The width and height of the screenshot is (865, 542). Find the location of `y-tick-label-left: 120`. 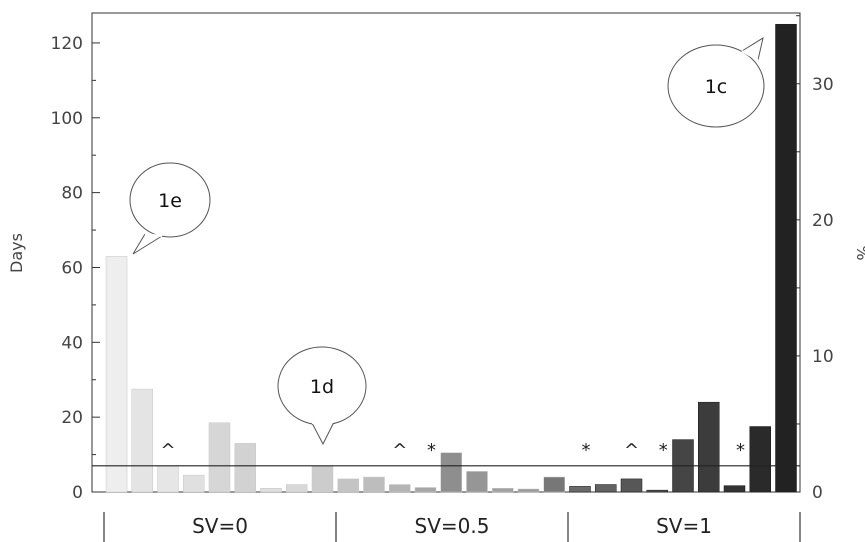

y-tick-label-left: 120 is located at coordinates (67, 44).